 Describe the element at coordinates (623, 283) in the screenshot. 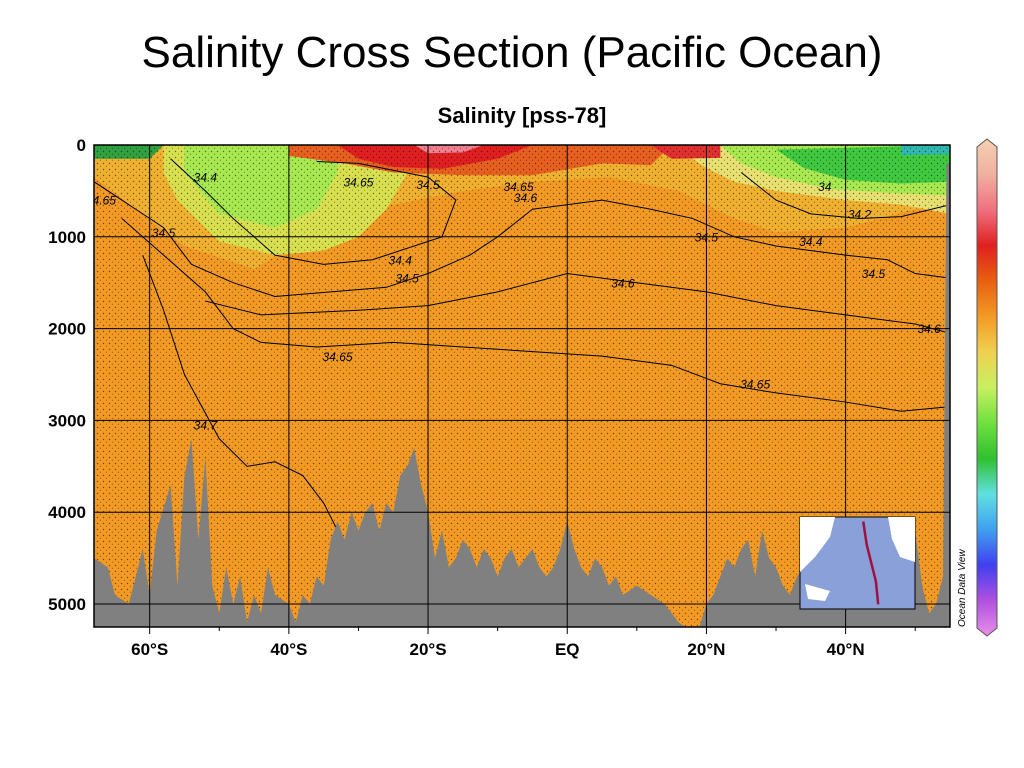

I see `contour-label-2: 34.6` at that location.